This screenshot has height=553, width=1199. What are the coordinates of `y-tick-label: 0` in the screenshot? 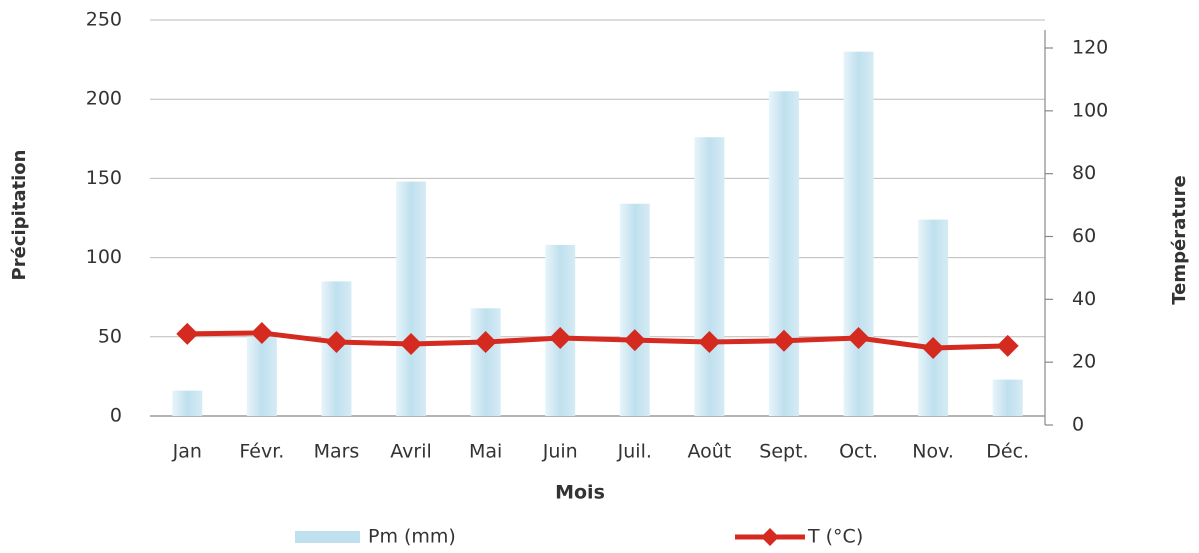 It's located at (116, 416).